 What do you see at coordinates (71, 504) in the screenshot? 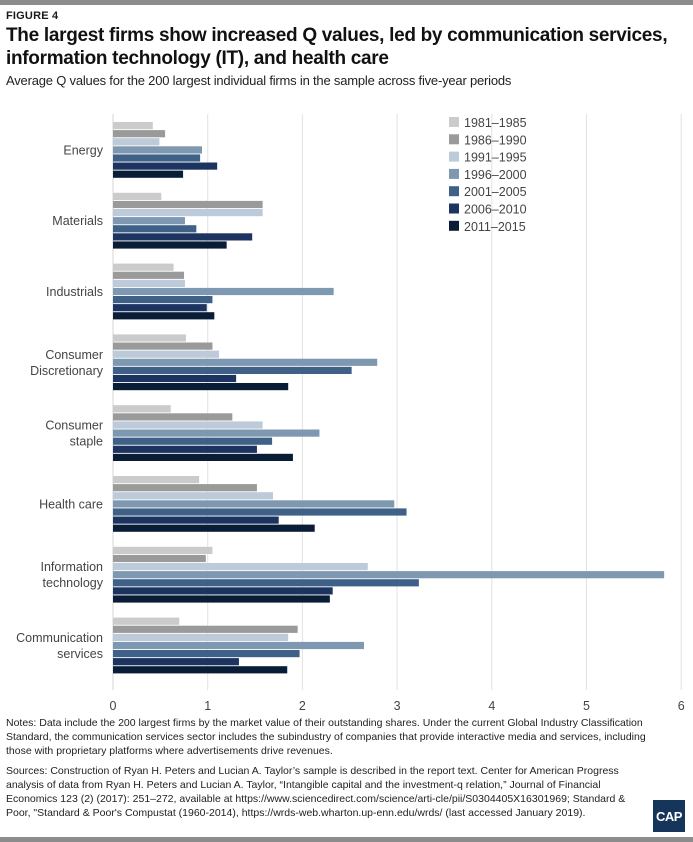
I see `category-label: Health care` at bounding box center [71, 504].